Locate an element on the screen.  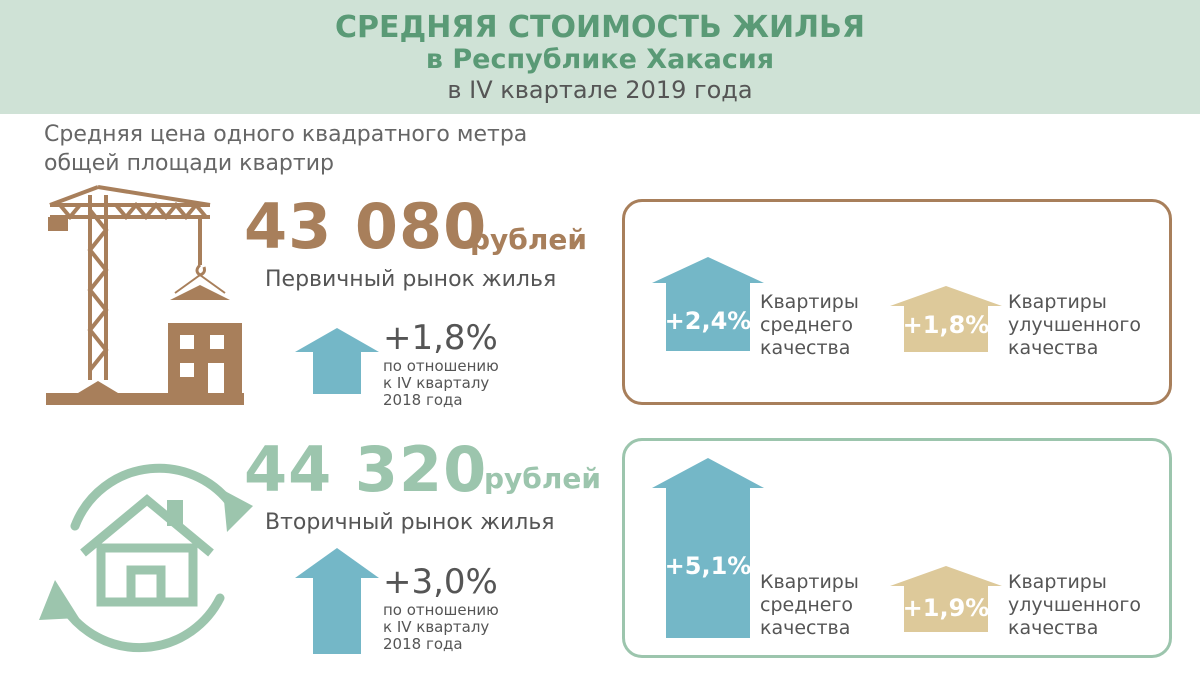
secondary-price: 44 320 is located at coordinates (366, 469).